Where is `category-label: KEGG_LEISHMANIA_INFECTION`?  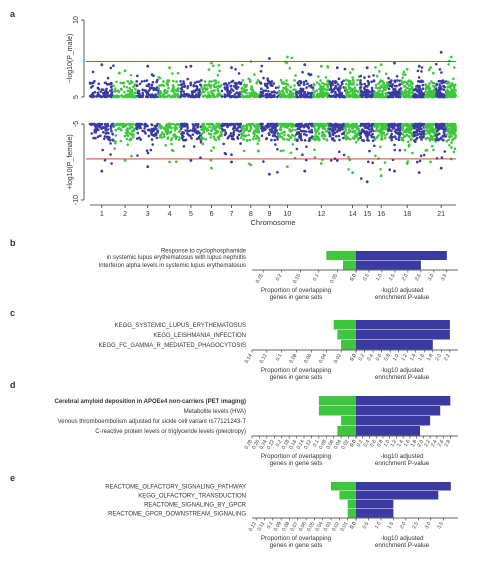
category-label: KEGG_LEISHMANIA_INFECTION is located at coordinates (199, 336).